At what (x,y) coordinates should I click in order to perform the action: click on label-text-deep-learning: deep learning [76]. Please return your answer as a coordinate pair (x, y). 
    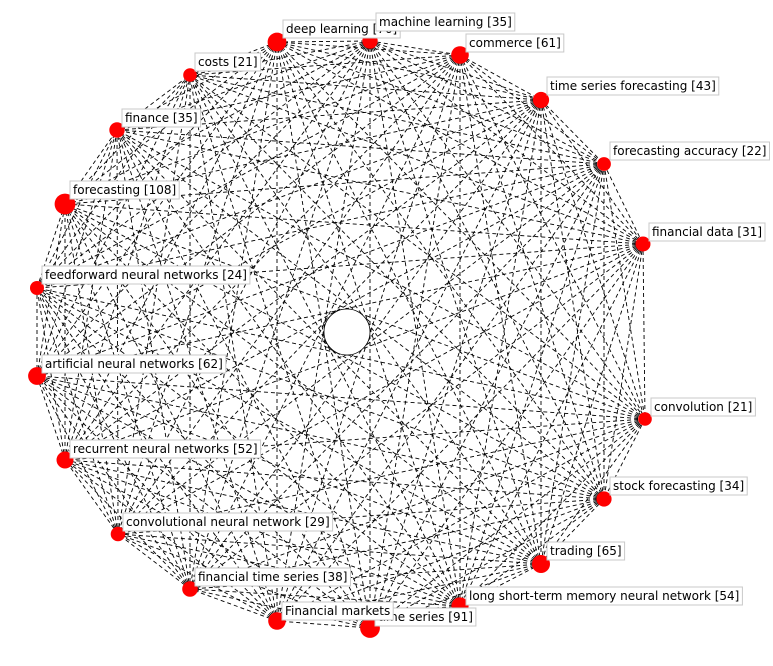
    Looking at the image, I should click on (341, 29).